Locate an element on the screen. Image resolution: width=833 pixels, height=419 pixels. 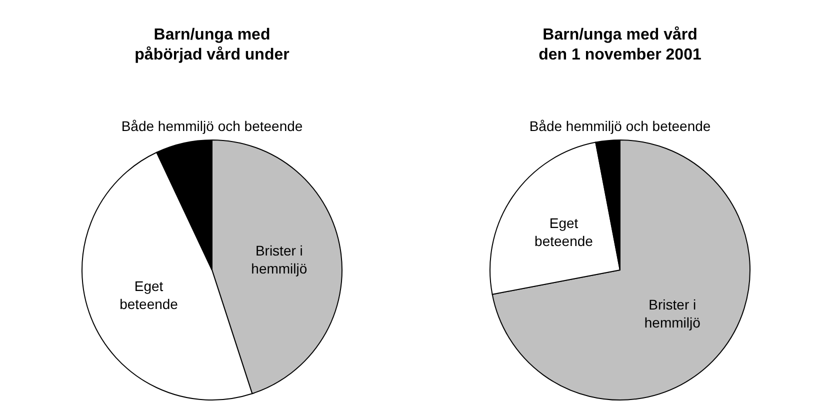
chart-title: Barn/unga med påbörjad vård under is located at coordinates (212, 45).